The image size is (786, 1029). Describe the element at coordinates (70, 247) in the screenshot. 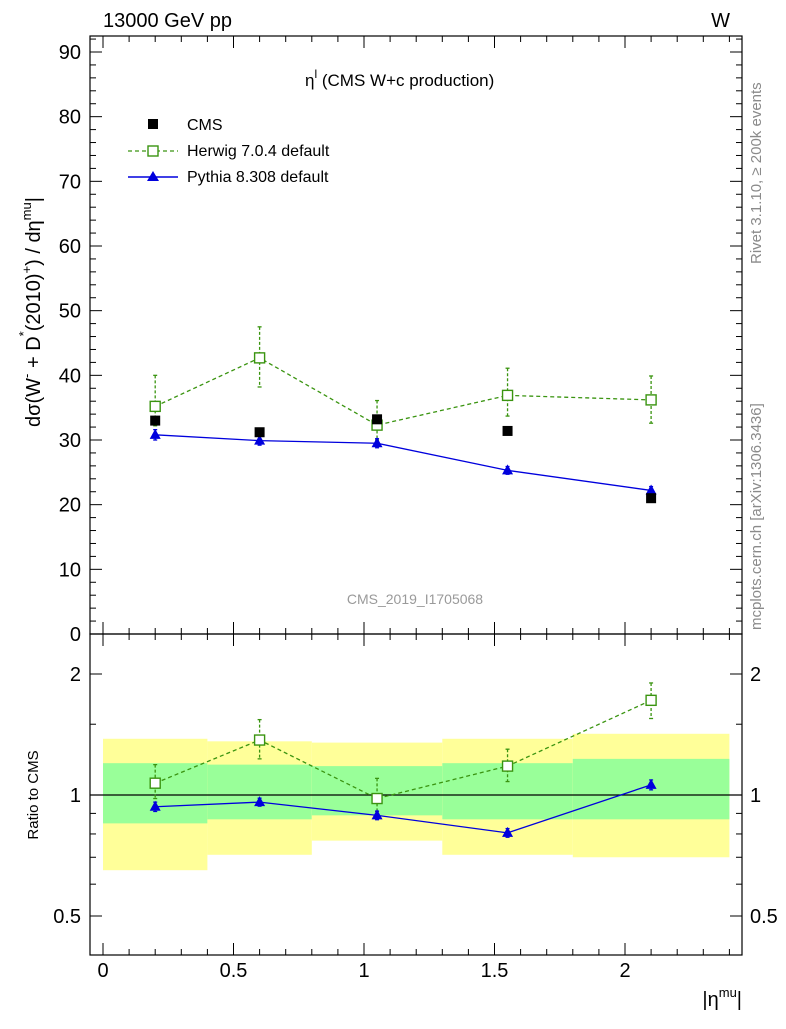

I see `y-tick-label: 60` at that location.